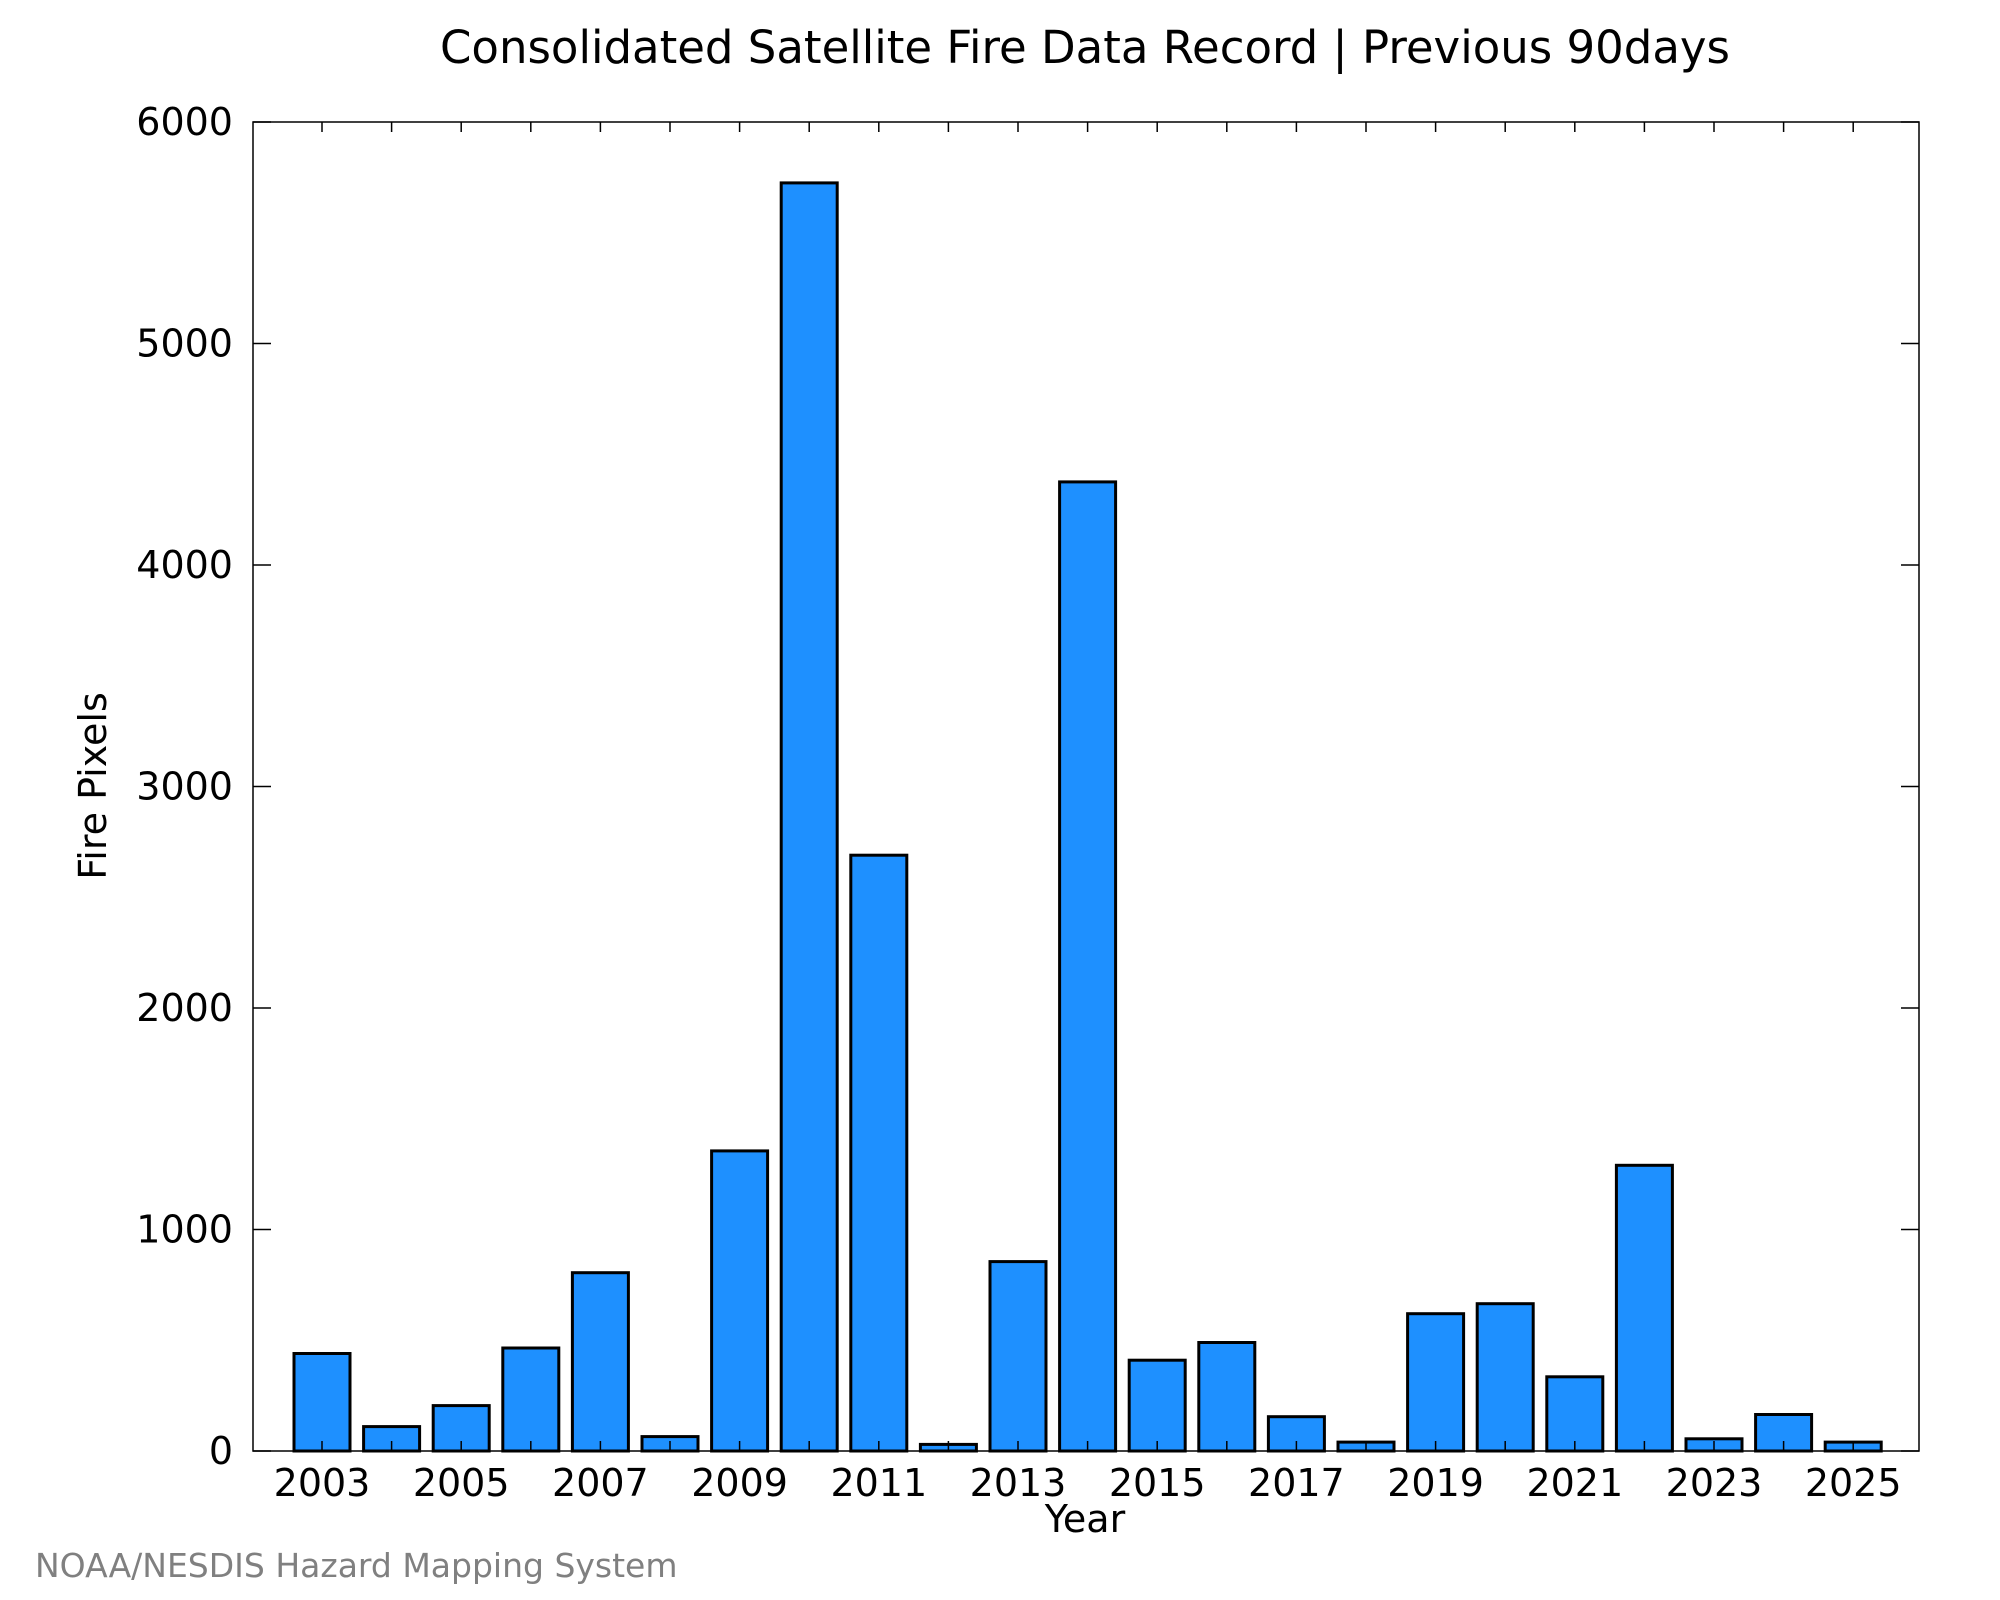 The width and height of the screenshot is (2000, 1600). Describe the element at coordinates (221, 1451) in the screenshot. I see `y-tick-label-0: 0` at that location.